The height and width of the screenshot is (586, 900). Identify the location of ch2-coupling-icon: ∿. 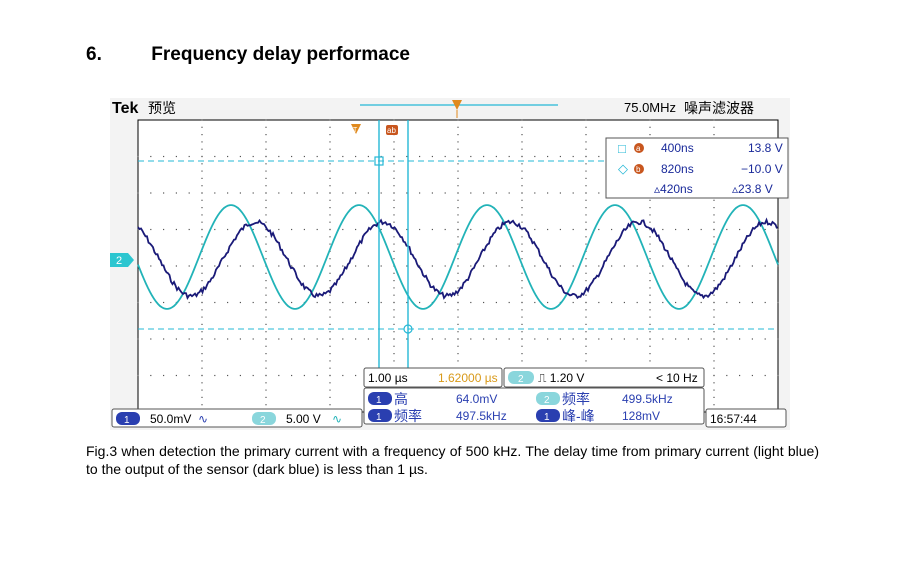
(337, 419).